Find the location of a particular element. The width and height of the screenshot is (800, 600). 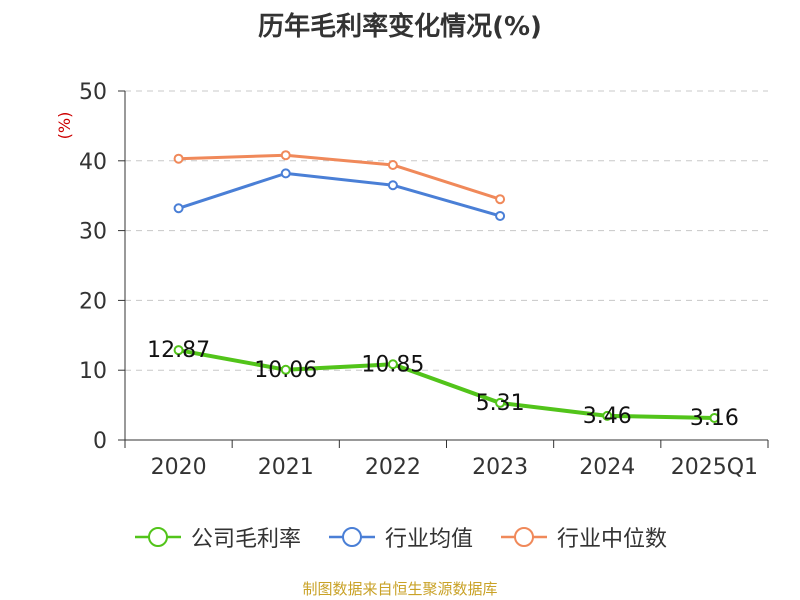

legend-item: 公司毛利率 is located at coordinates (217, 537).